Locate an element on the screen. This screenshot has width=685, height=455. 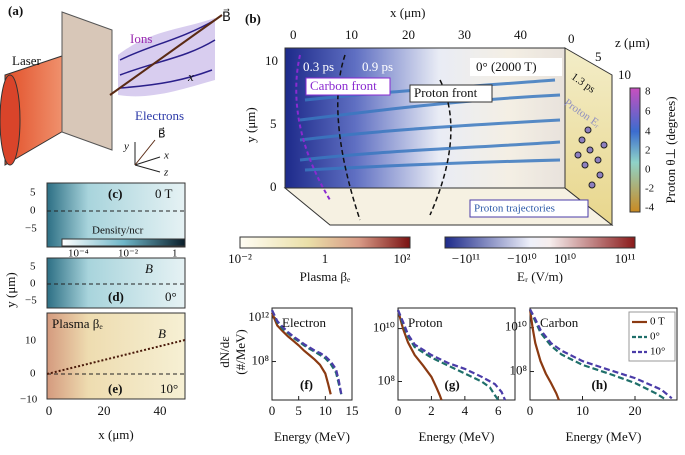
x-label: x is located at coordinates (190, 76).